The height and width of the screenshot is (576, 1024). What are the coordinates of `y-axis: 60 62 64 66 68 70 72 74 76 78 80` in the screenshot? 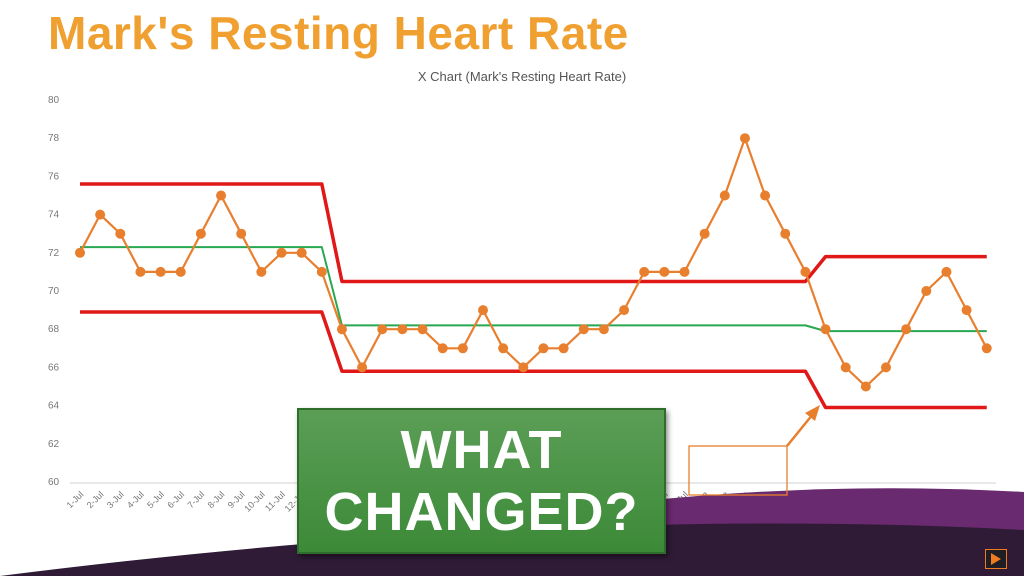 It's located at (54, 291).